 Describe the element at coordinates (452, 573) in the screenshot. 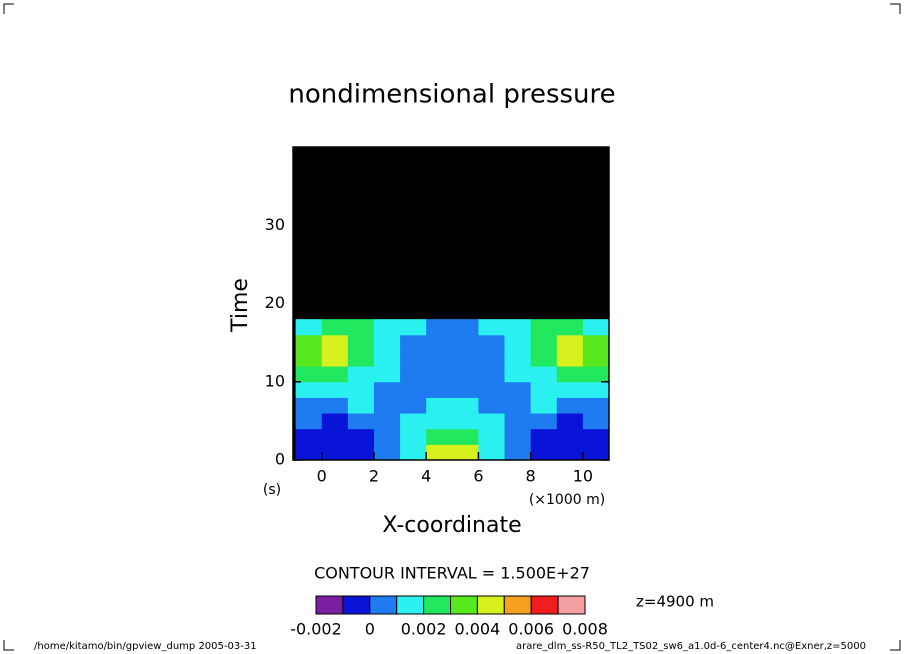

I see `contour-interval: CONTOUR INTERVAL = 1.500E+27` at that location.